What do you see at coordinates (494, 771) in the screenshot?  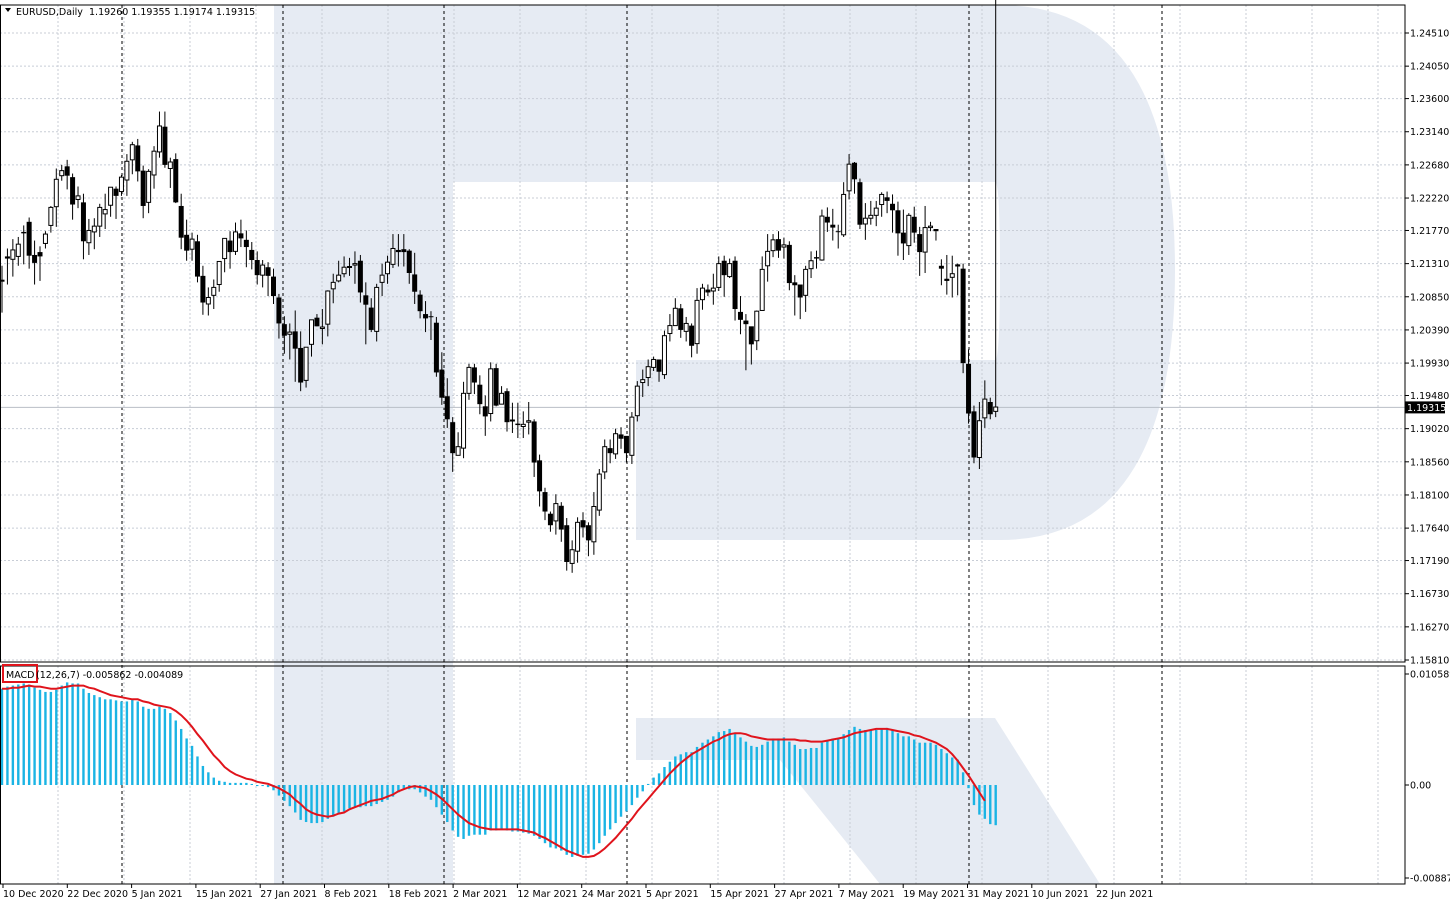 I see `signal-line` at bounding box center [494, 771].